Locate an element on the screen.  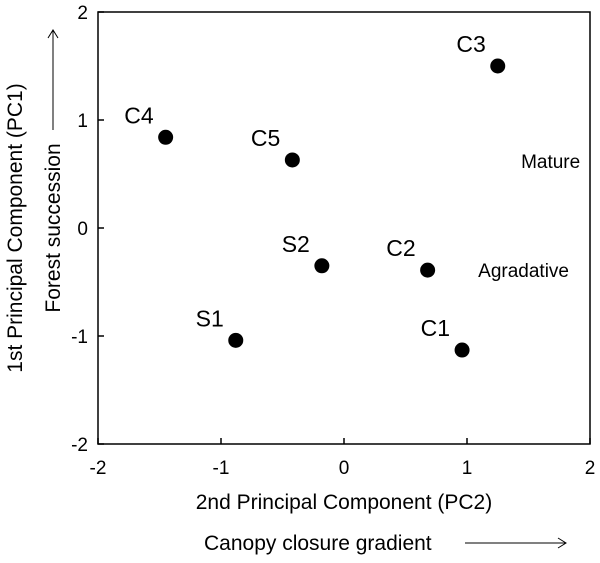
x-tick-label: 0 is located at coordinates (344, 468).